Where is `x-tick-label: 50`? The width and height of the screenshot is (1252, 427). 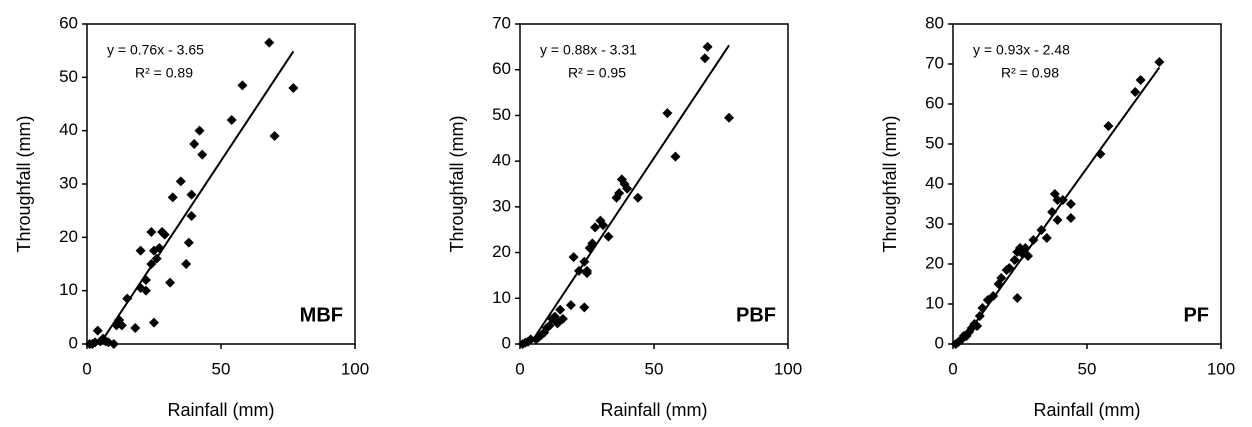 x-tick-label: 50 is located at coordinates (221, 368).